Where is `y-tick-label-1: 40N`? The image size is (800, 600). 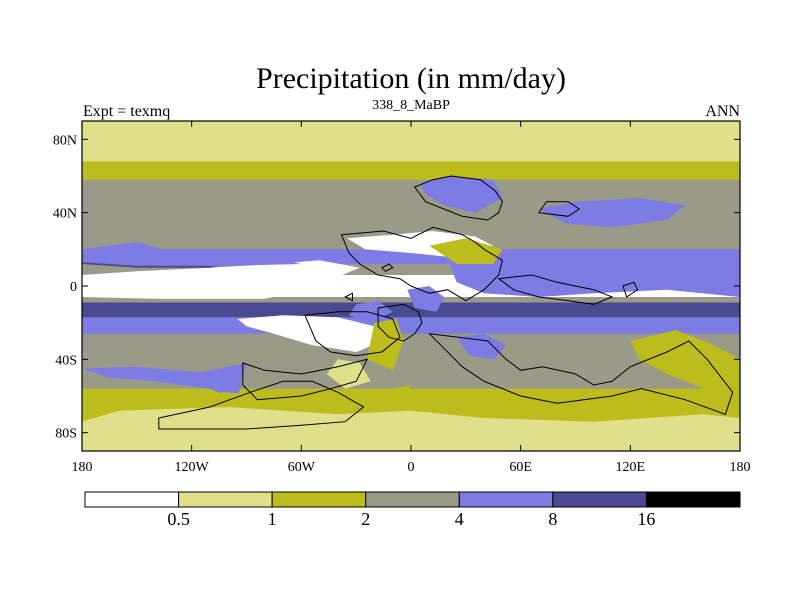
y-tick-label-1: 40N is located at coordinates (65, 214).